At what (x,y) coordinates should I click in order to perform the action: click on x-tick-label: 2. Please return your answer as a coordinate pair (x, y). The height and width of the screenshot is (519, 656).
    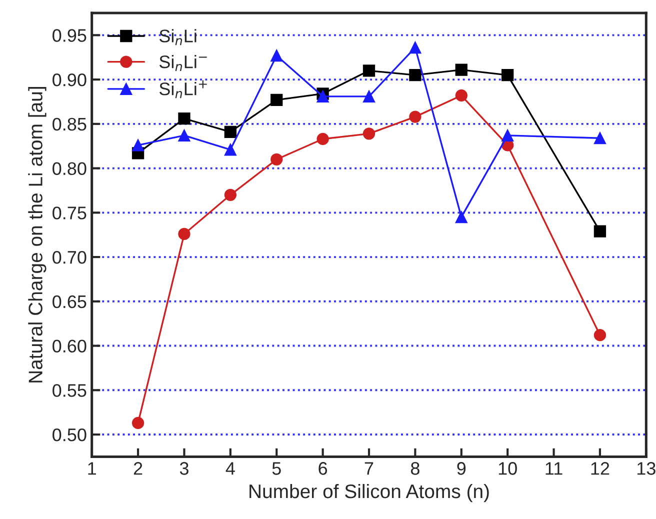
    Looking at the image, I should click on (138, 468).